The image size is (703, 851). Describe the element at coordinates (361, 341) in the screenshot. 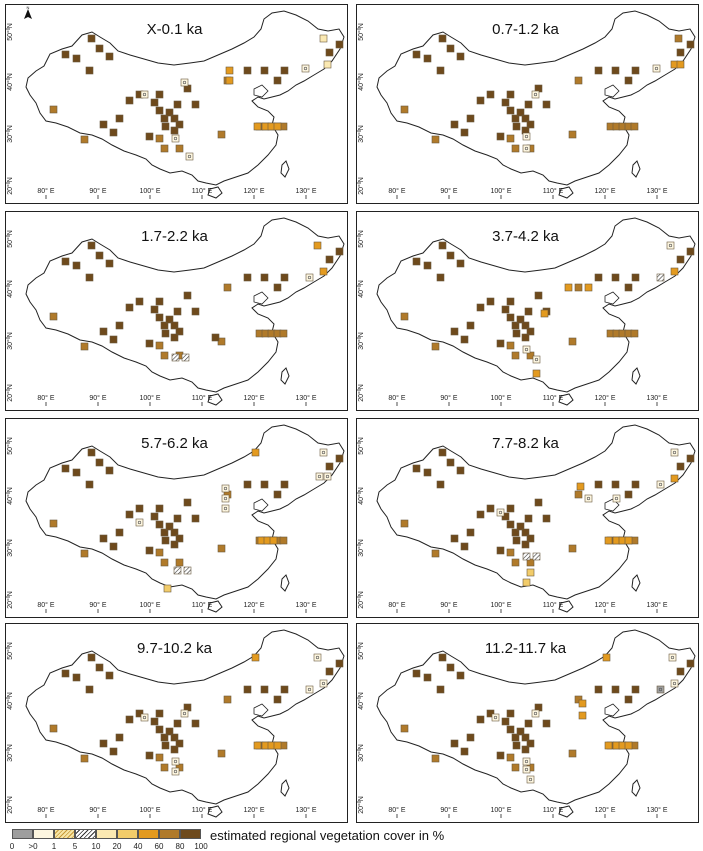

I see `lat-label: 30° N` at that location.